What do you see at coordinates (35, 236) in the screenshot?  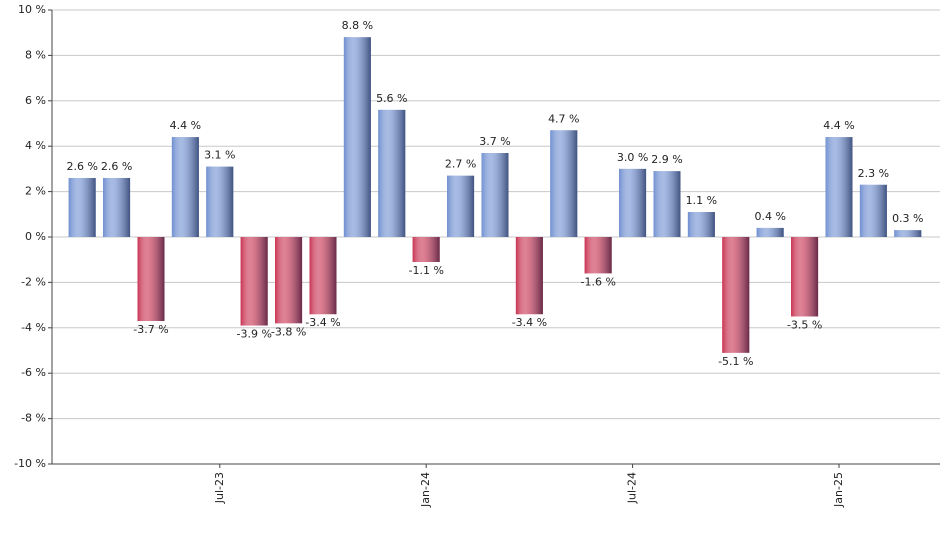 I see `y-tick-label: 0 %` at bounding box center [35, 236].